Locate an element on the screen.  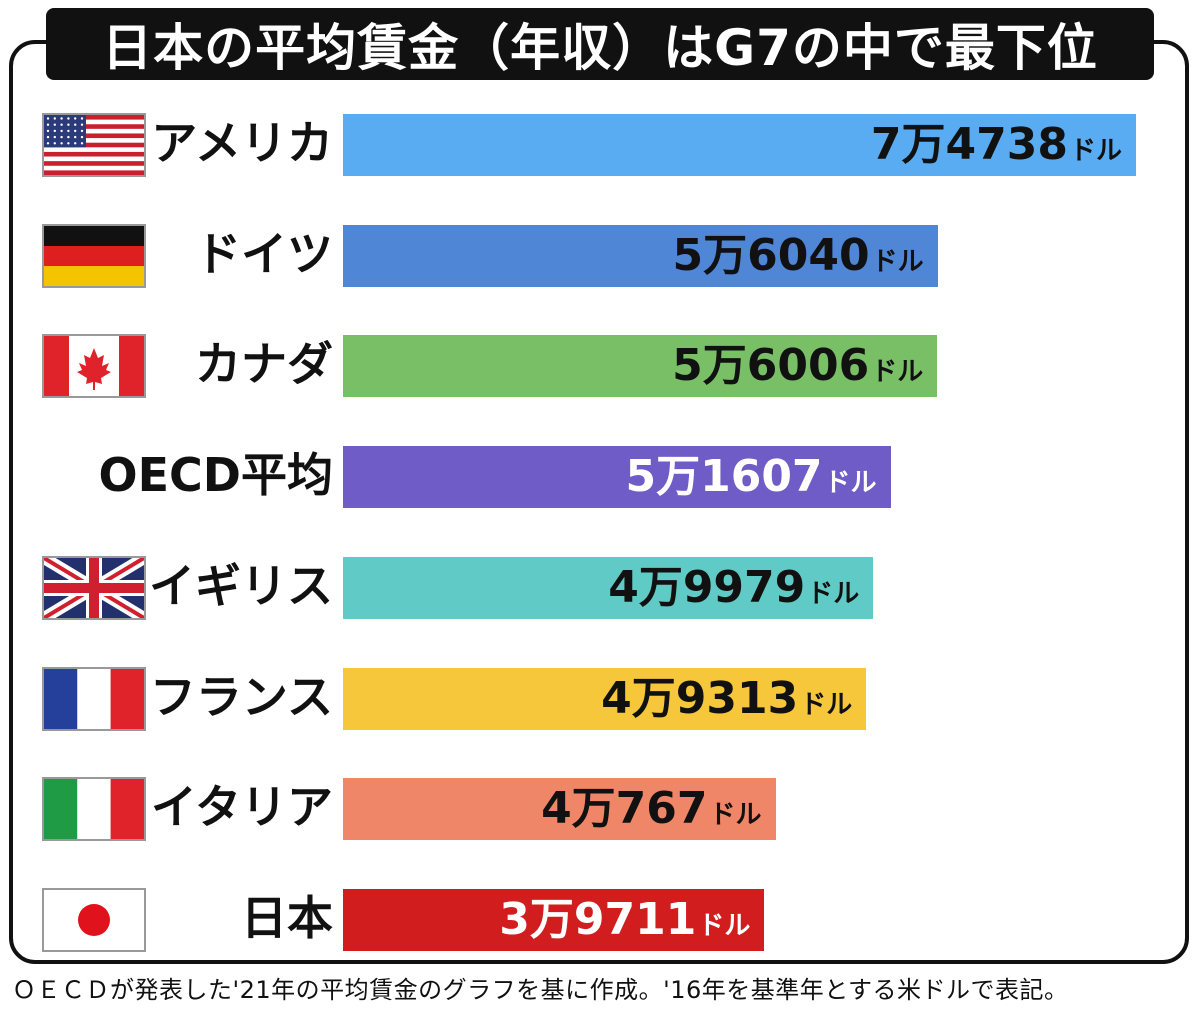
value-number: 4万9313 is located at coordinates (700, 698).